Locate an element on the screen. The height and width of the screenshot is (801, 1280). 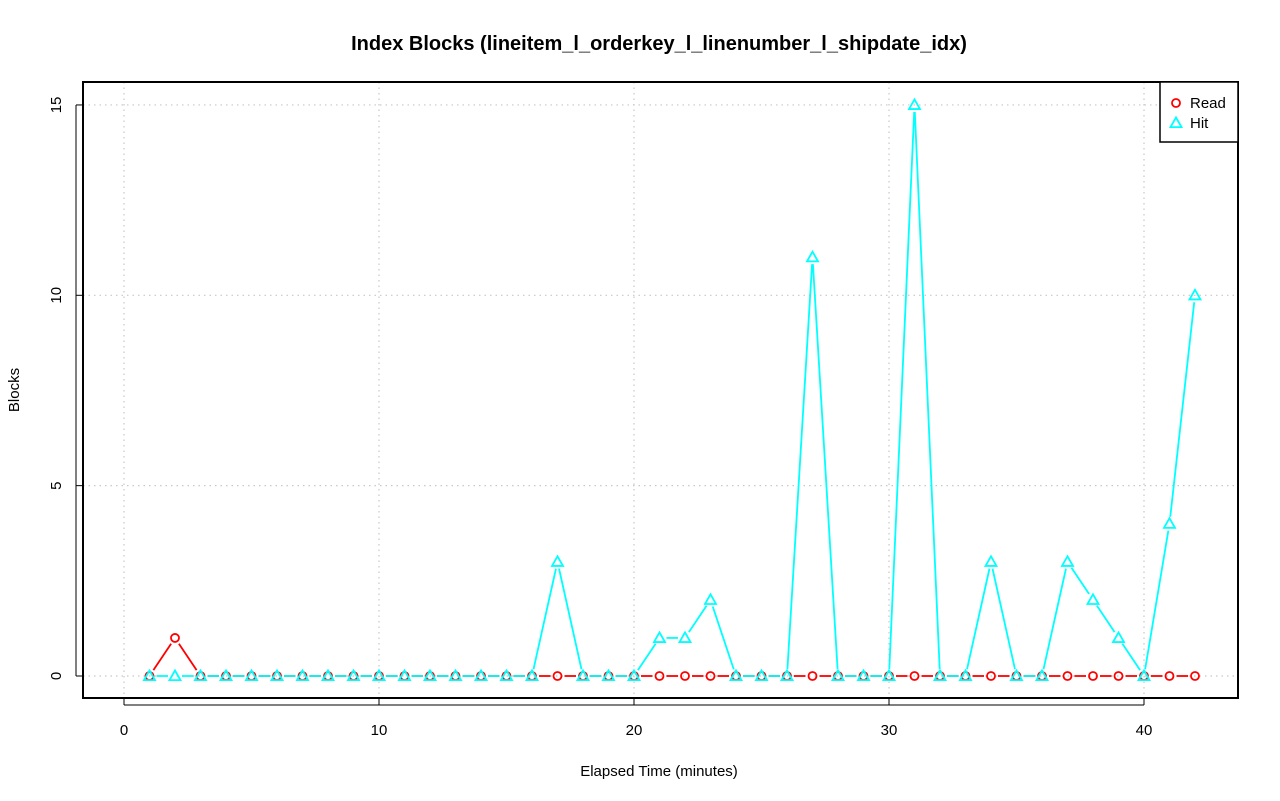
x-tick-label: 10 is located at coordinates (379, 730).